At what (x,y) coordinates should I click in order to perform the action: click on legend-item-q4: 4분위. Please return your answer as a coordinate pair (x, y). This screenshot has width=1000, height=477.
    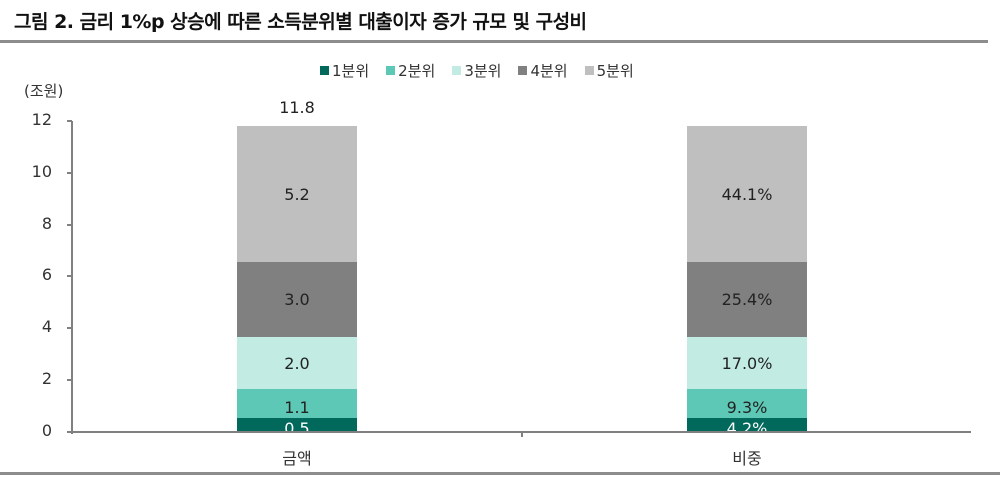
    Looking at the image, I should click on (543, 70).